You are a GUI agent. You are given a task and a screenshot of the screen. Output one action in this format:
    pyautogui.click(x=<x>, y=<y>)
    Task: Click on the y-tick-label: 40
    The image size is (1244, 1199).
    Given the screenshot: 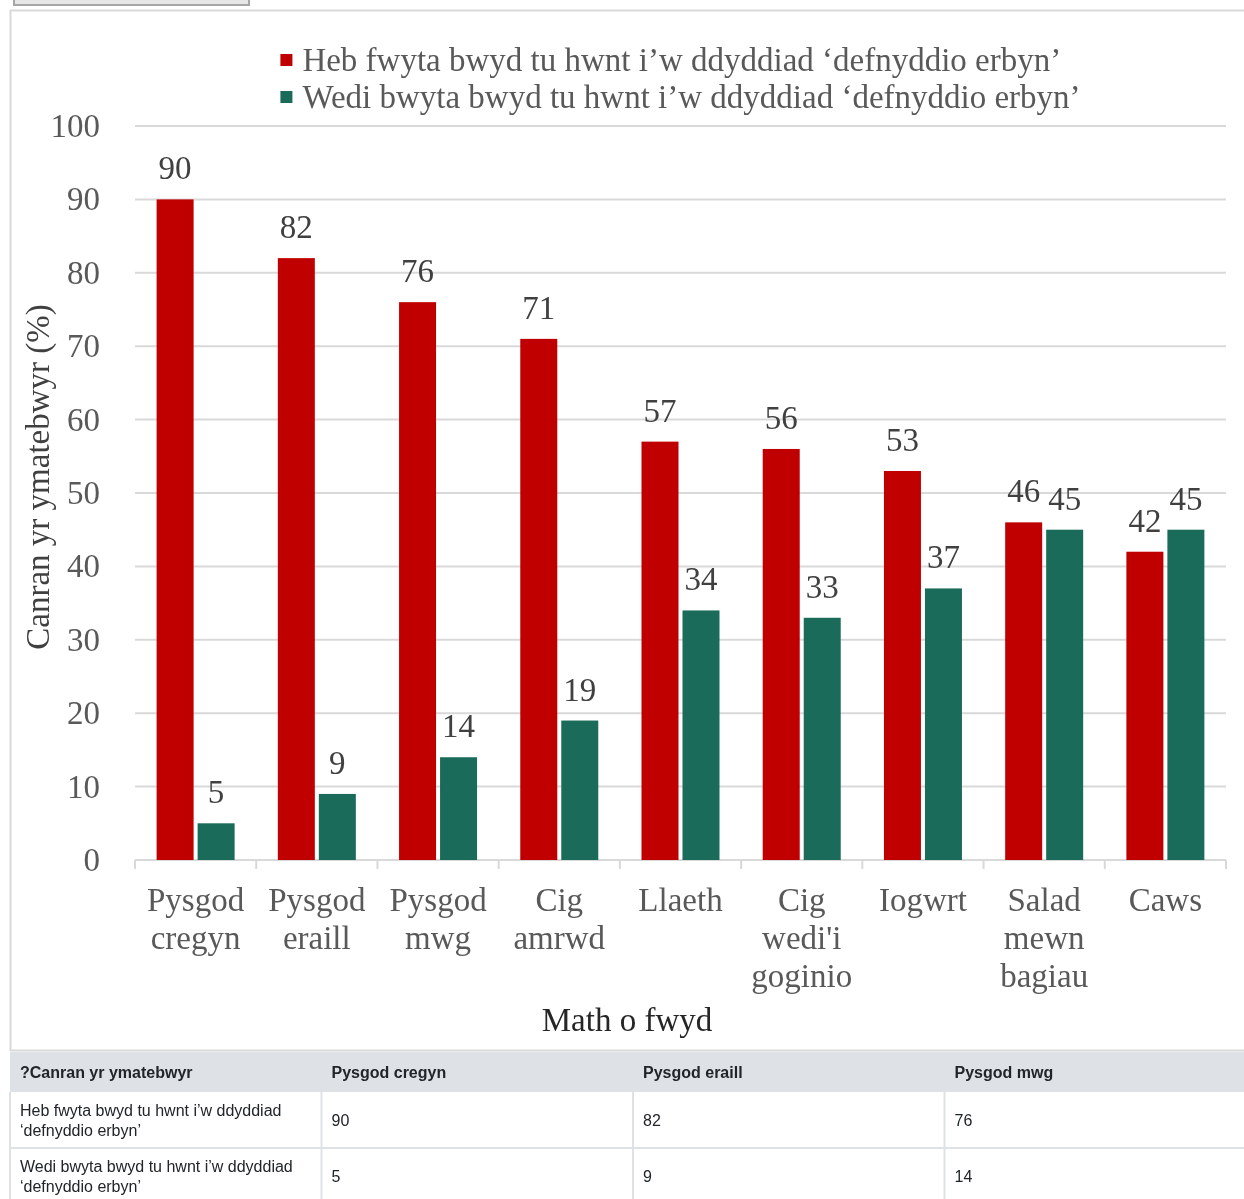 What is the action you would take?
    pyautogui.click(x=83, y=566)
    